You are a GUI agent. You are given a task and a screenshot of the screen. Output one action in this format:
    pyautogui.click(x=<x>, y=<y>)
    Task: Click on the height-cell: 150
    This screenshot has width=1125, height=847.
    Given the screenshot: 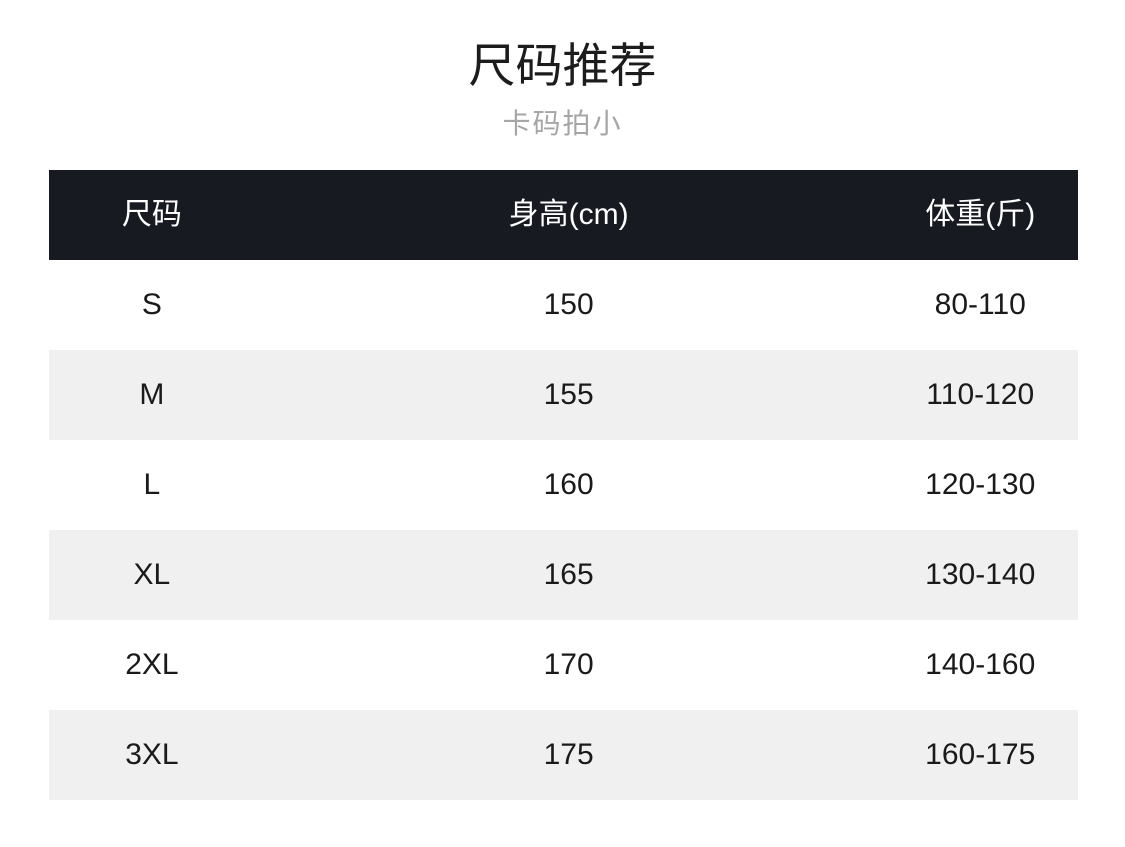 What is the action you would take?
    pyautogui.click(x=568, y=304)
    